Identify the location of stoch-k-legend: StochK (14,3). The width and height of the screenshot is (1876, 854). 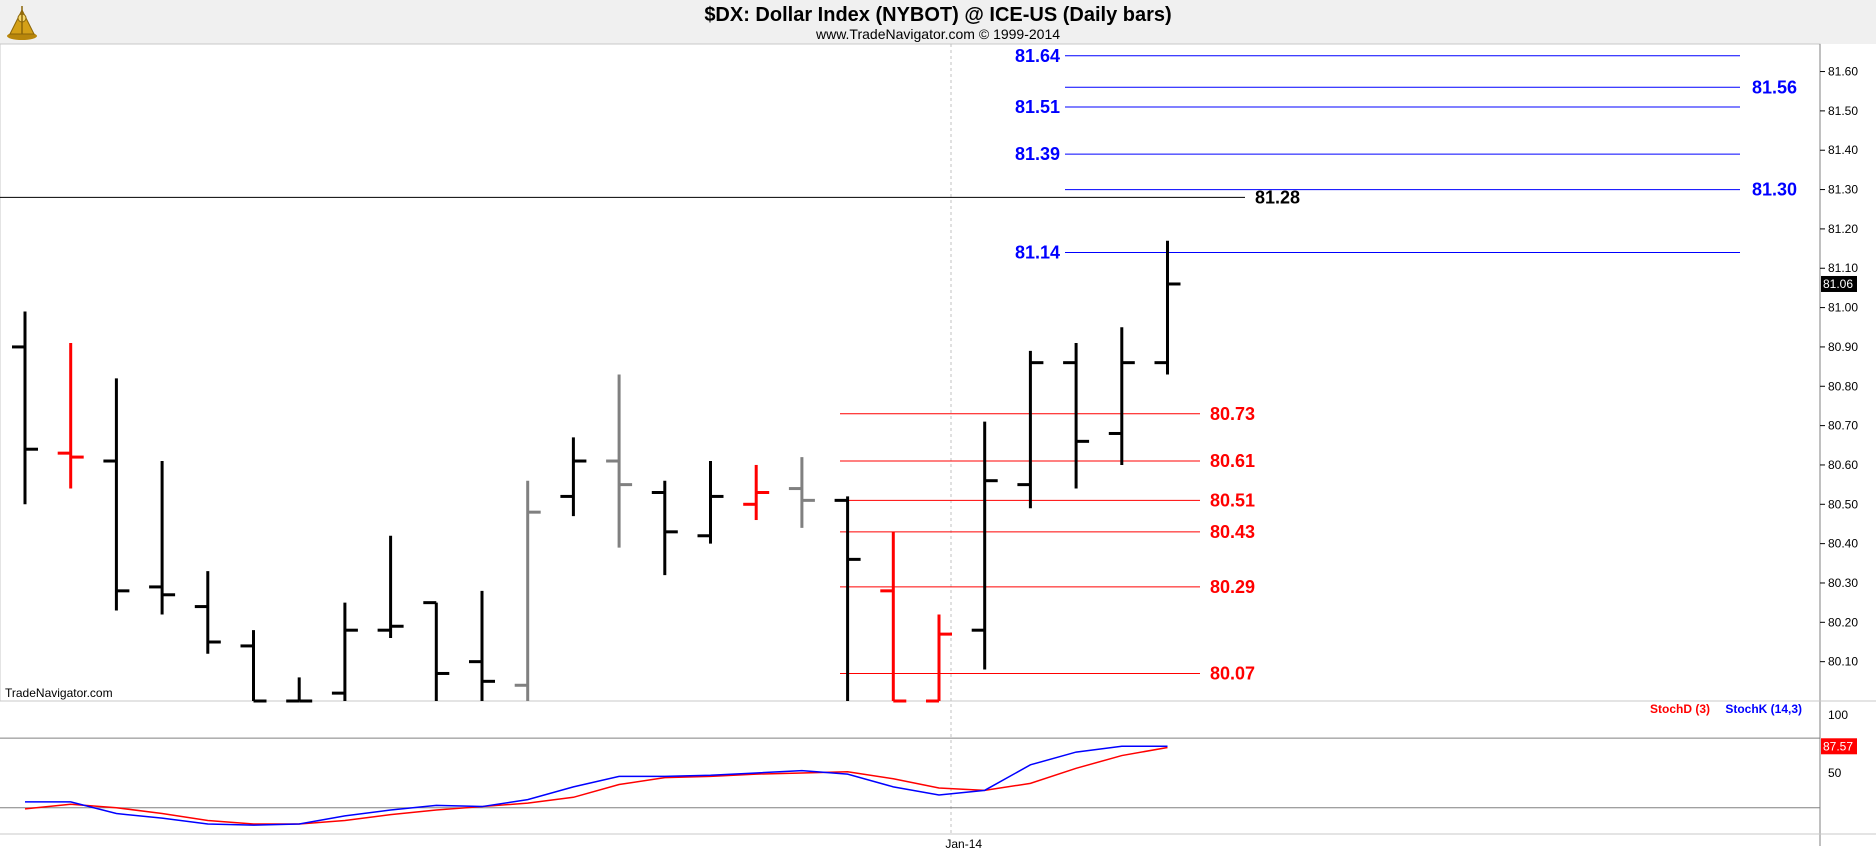
(1763, 709).